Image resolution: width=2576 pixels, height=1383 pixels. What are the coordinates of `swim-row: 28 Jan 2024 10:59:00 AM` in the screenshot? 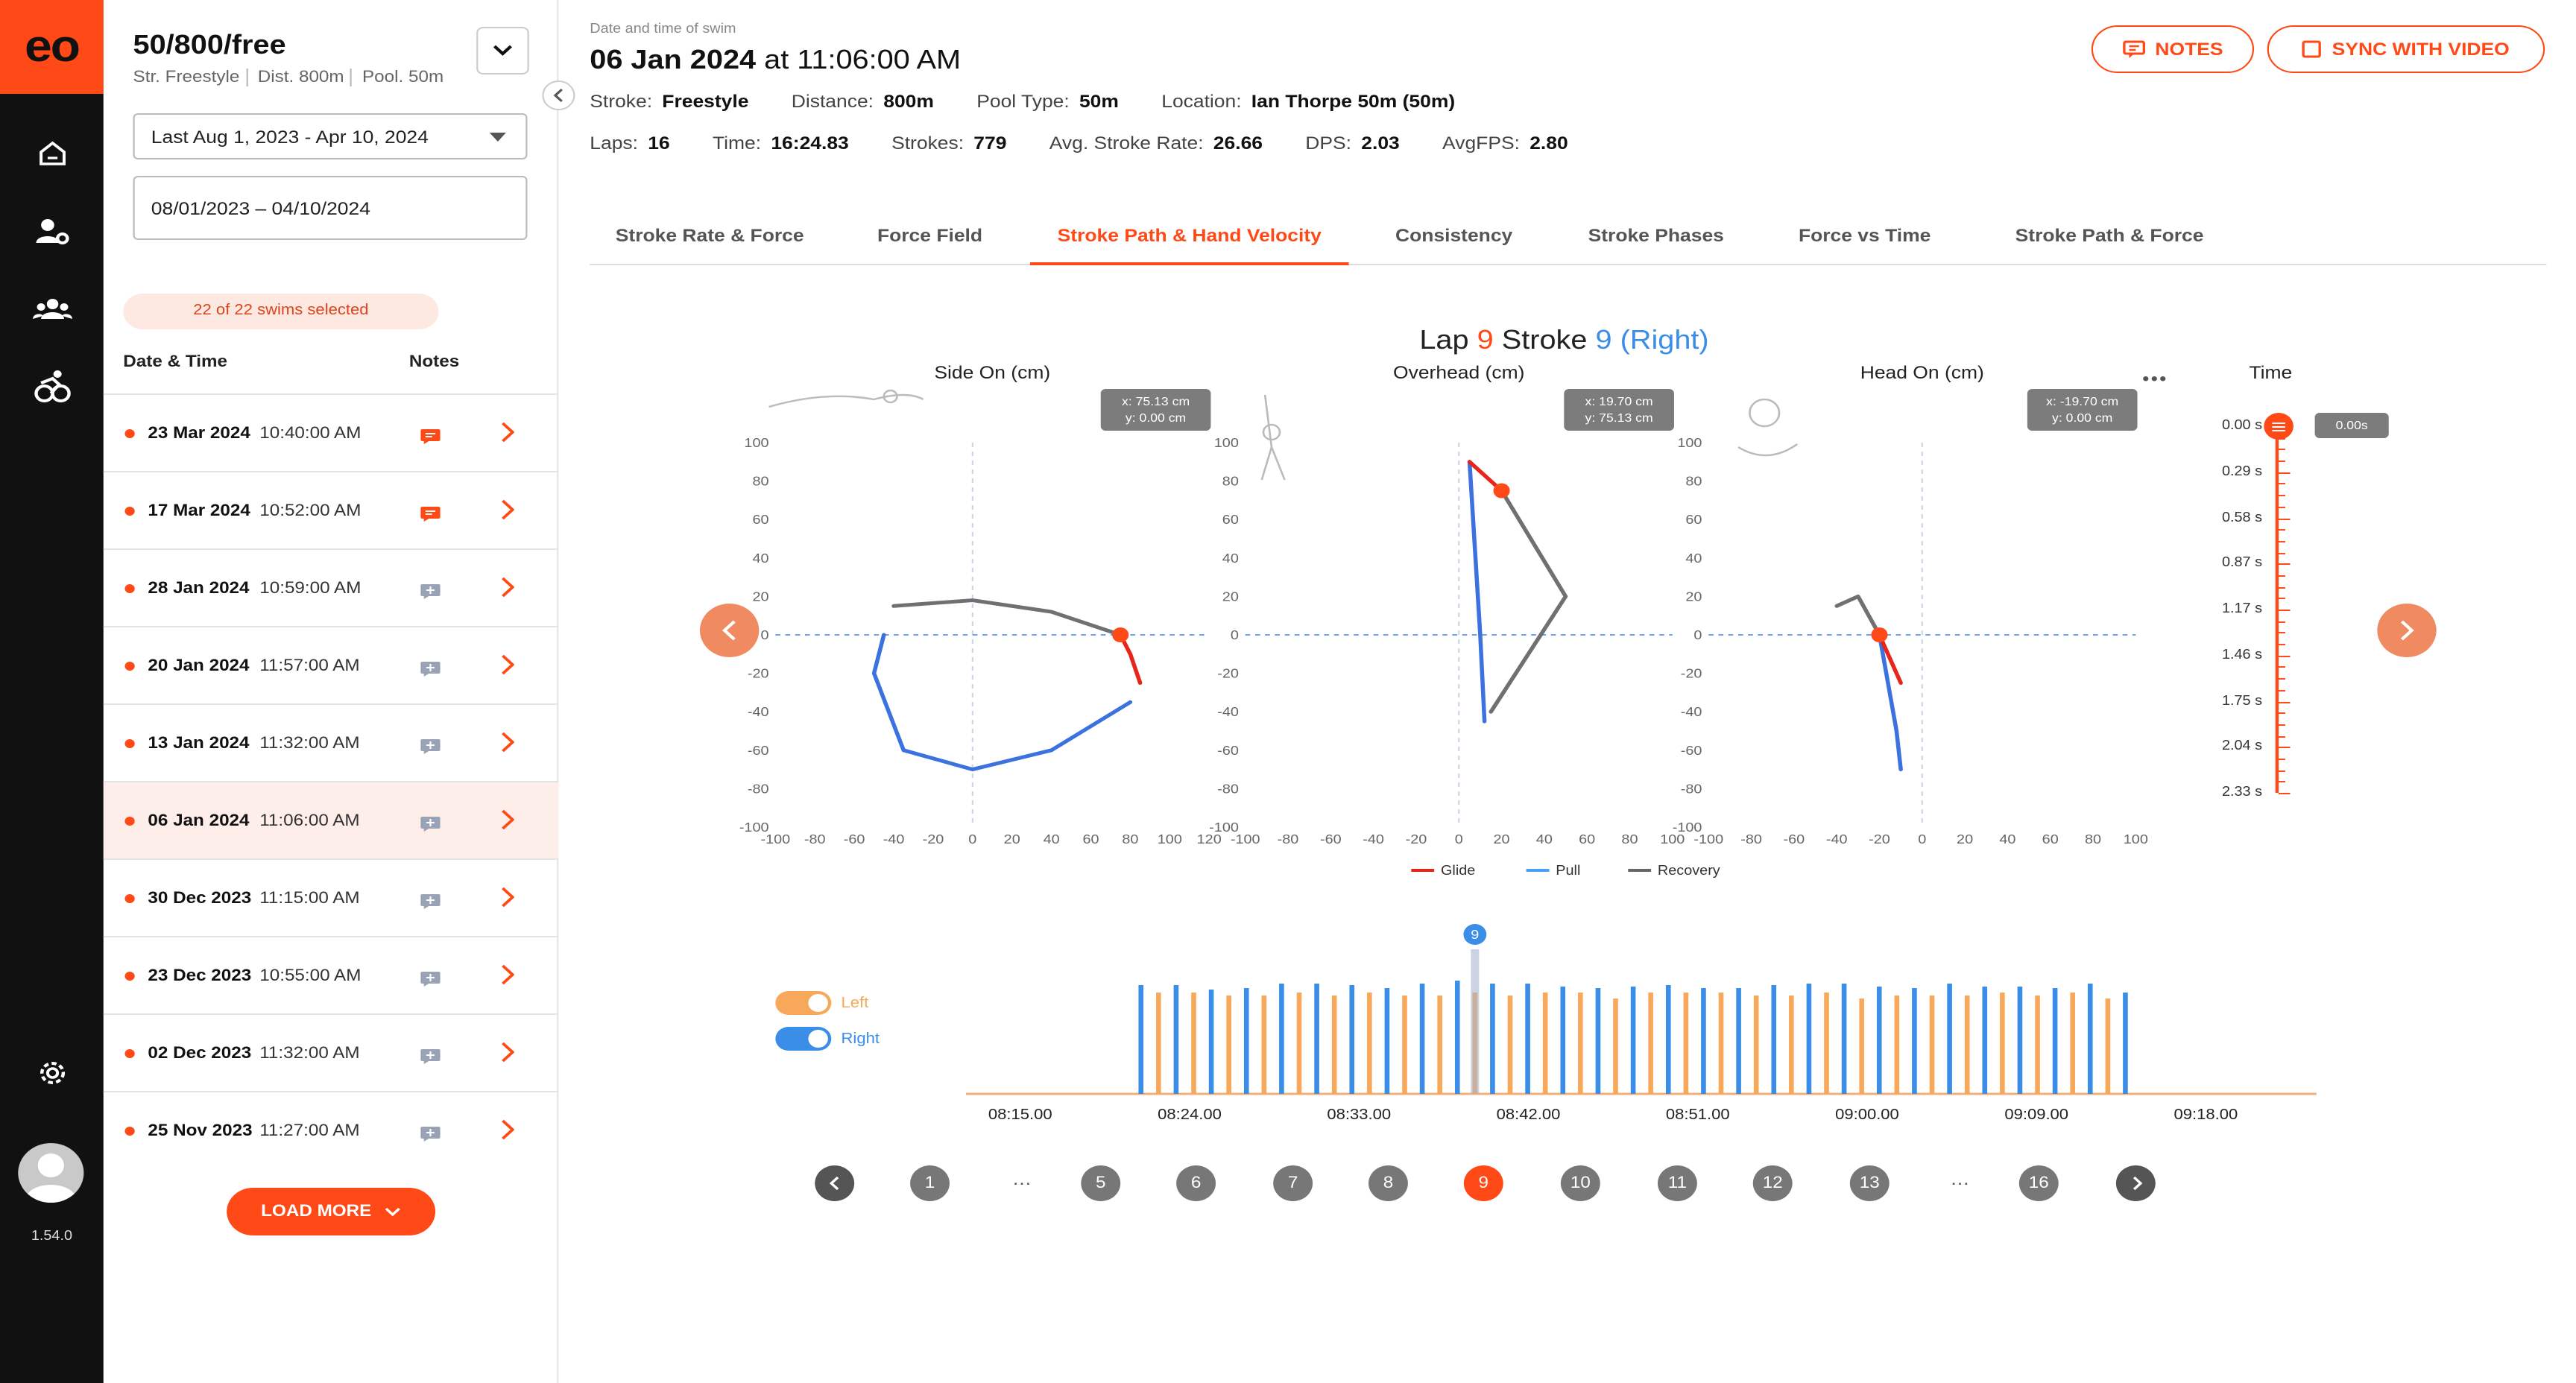 It's located at (331, 587).